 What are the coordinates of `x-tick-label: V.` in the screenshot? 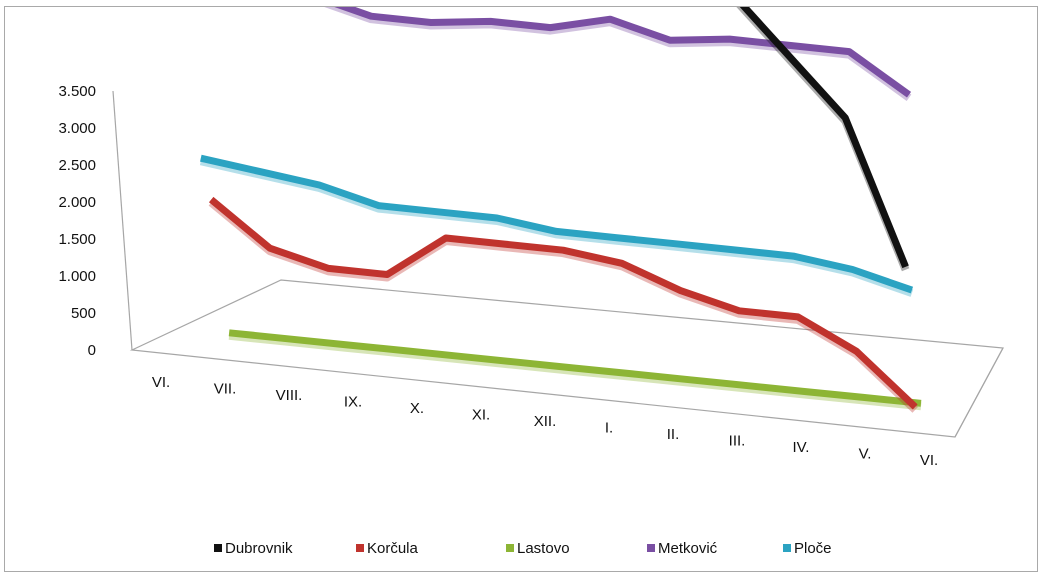 It's located at (865, 454).